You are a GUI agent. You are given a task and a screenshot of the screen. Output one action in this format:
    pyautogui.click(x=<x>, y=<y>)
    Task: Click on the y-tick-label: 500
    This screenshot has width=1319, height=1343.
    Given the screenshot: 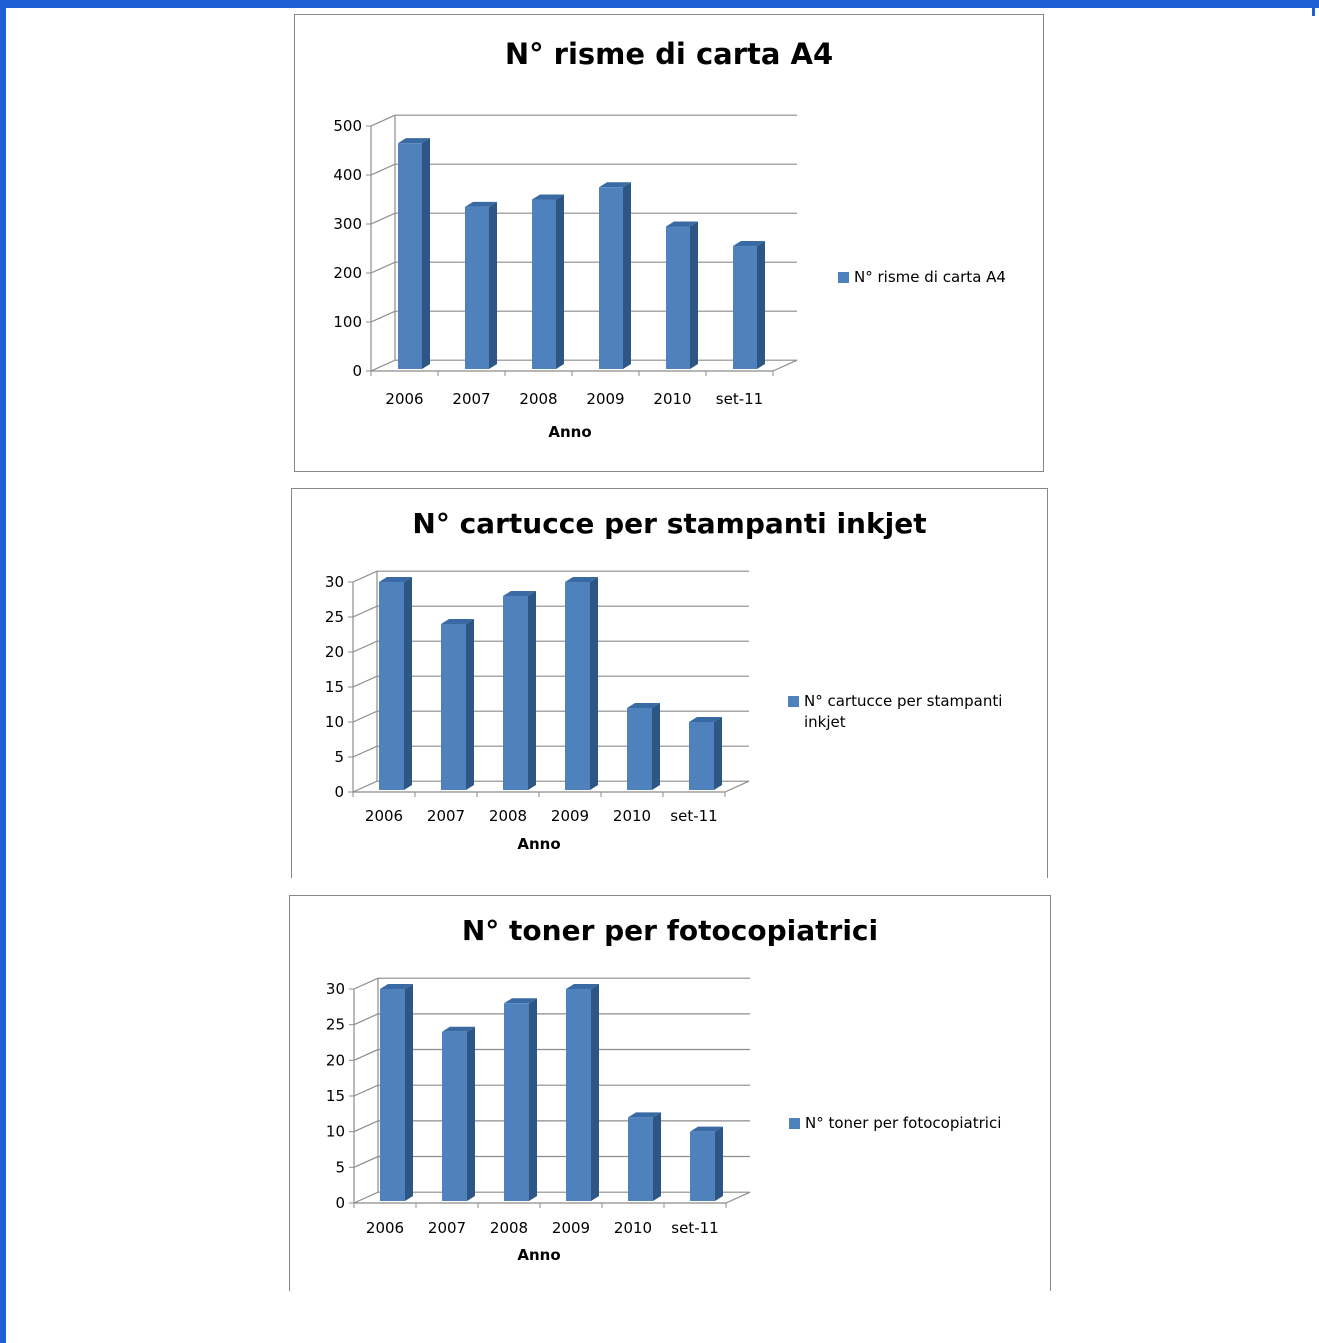 What is the action you would take?
    pyautogui.click(x=347, y=126)
    